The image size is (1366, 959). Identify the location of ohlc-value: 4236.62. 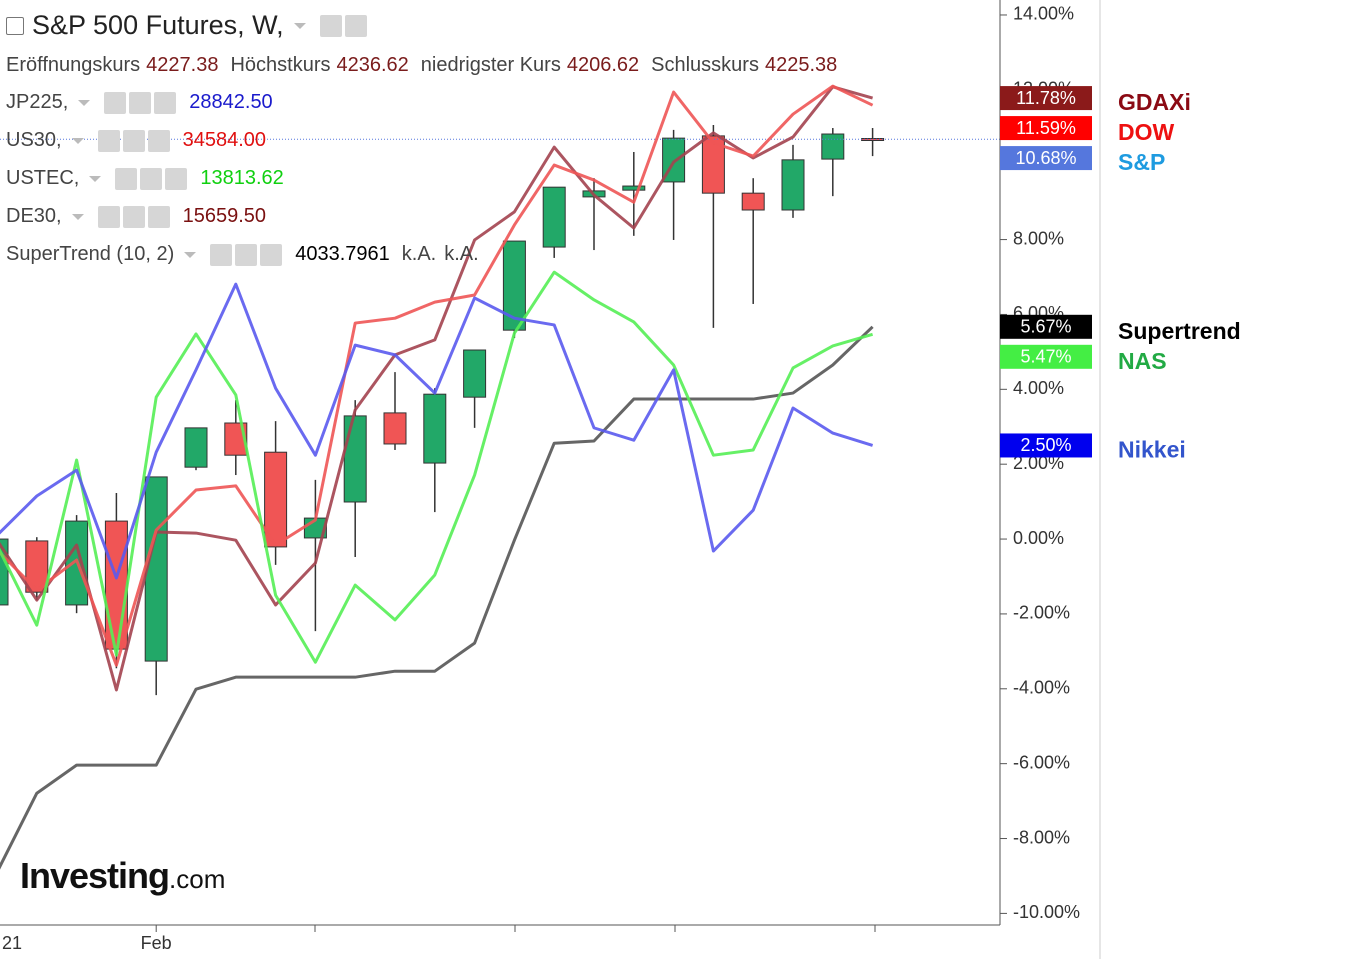
(372, 65).